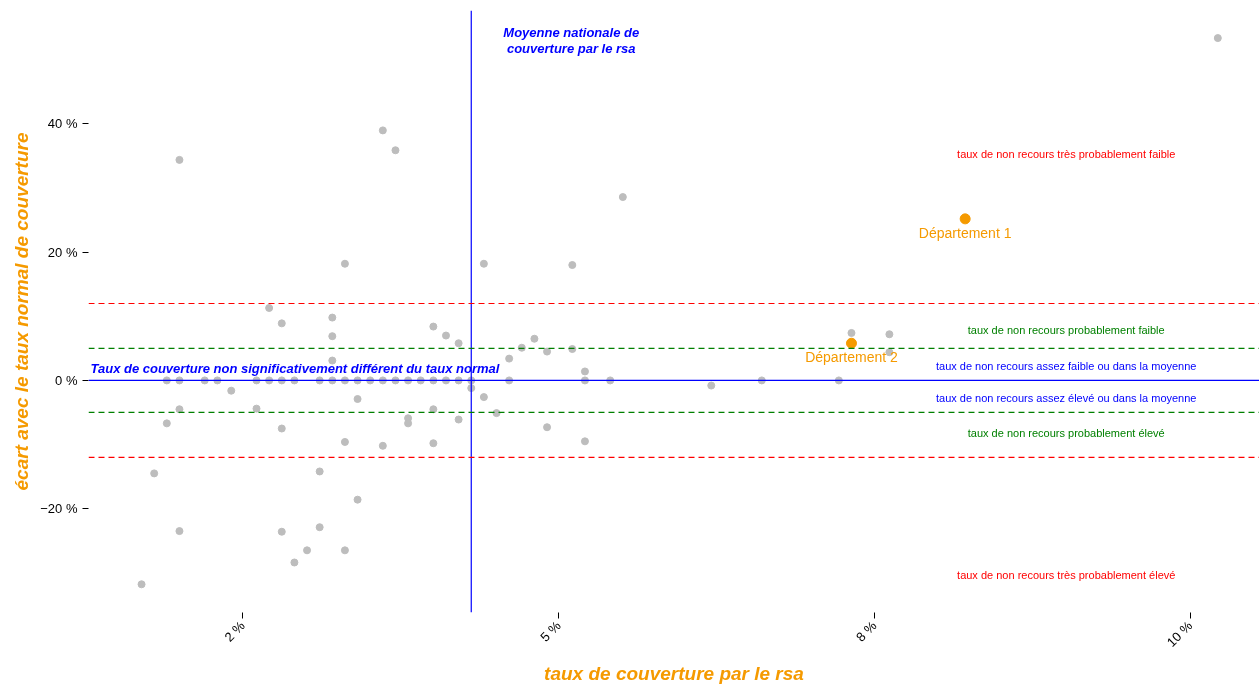  I want to click on x-axis-title: taux de couverture par le rsa, so click(674, 674).